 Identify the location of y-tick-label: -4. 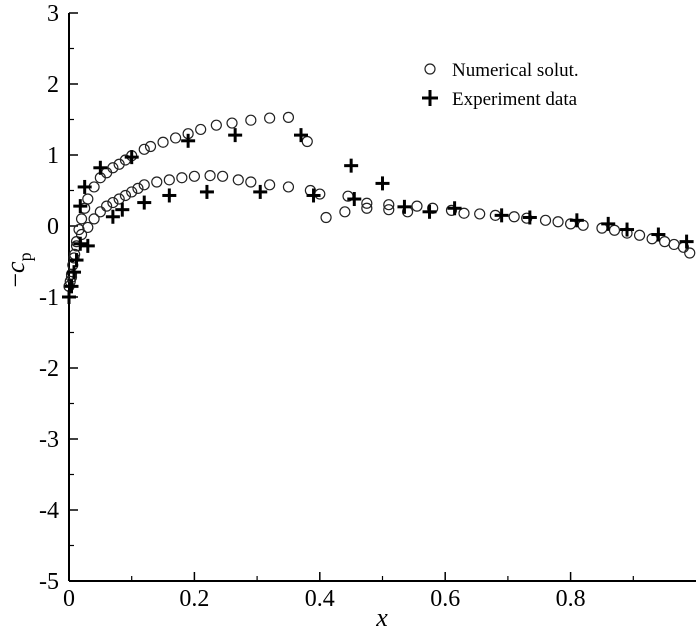
(49, 511).